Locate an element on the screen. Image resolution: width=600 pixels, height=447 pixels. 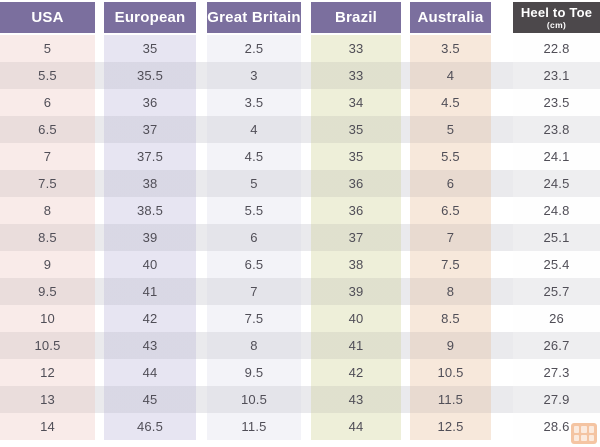
column-header-unit-label: (cm) is located at coordinates (556, 24).